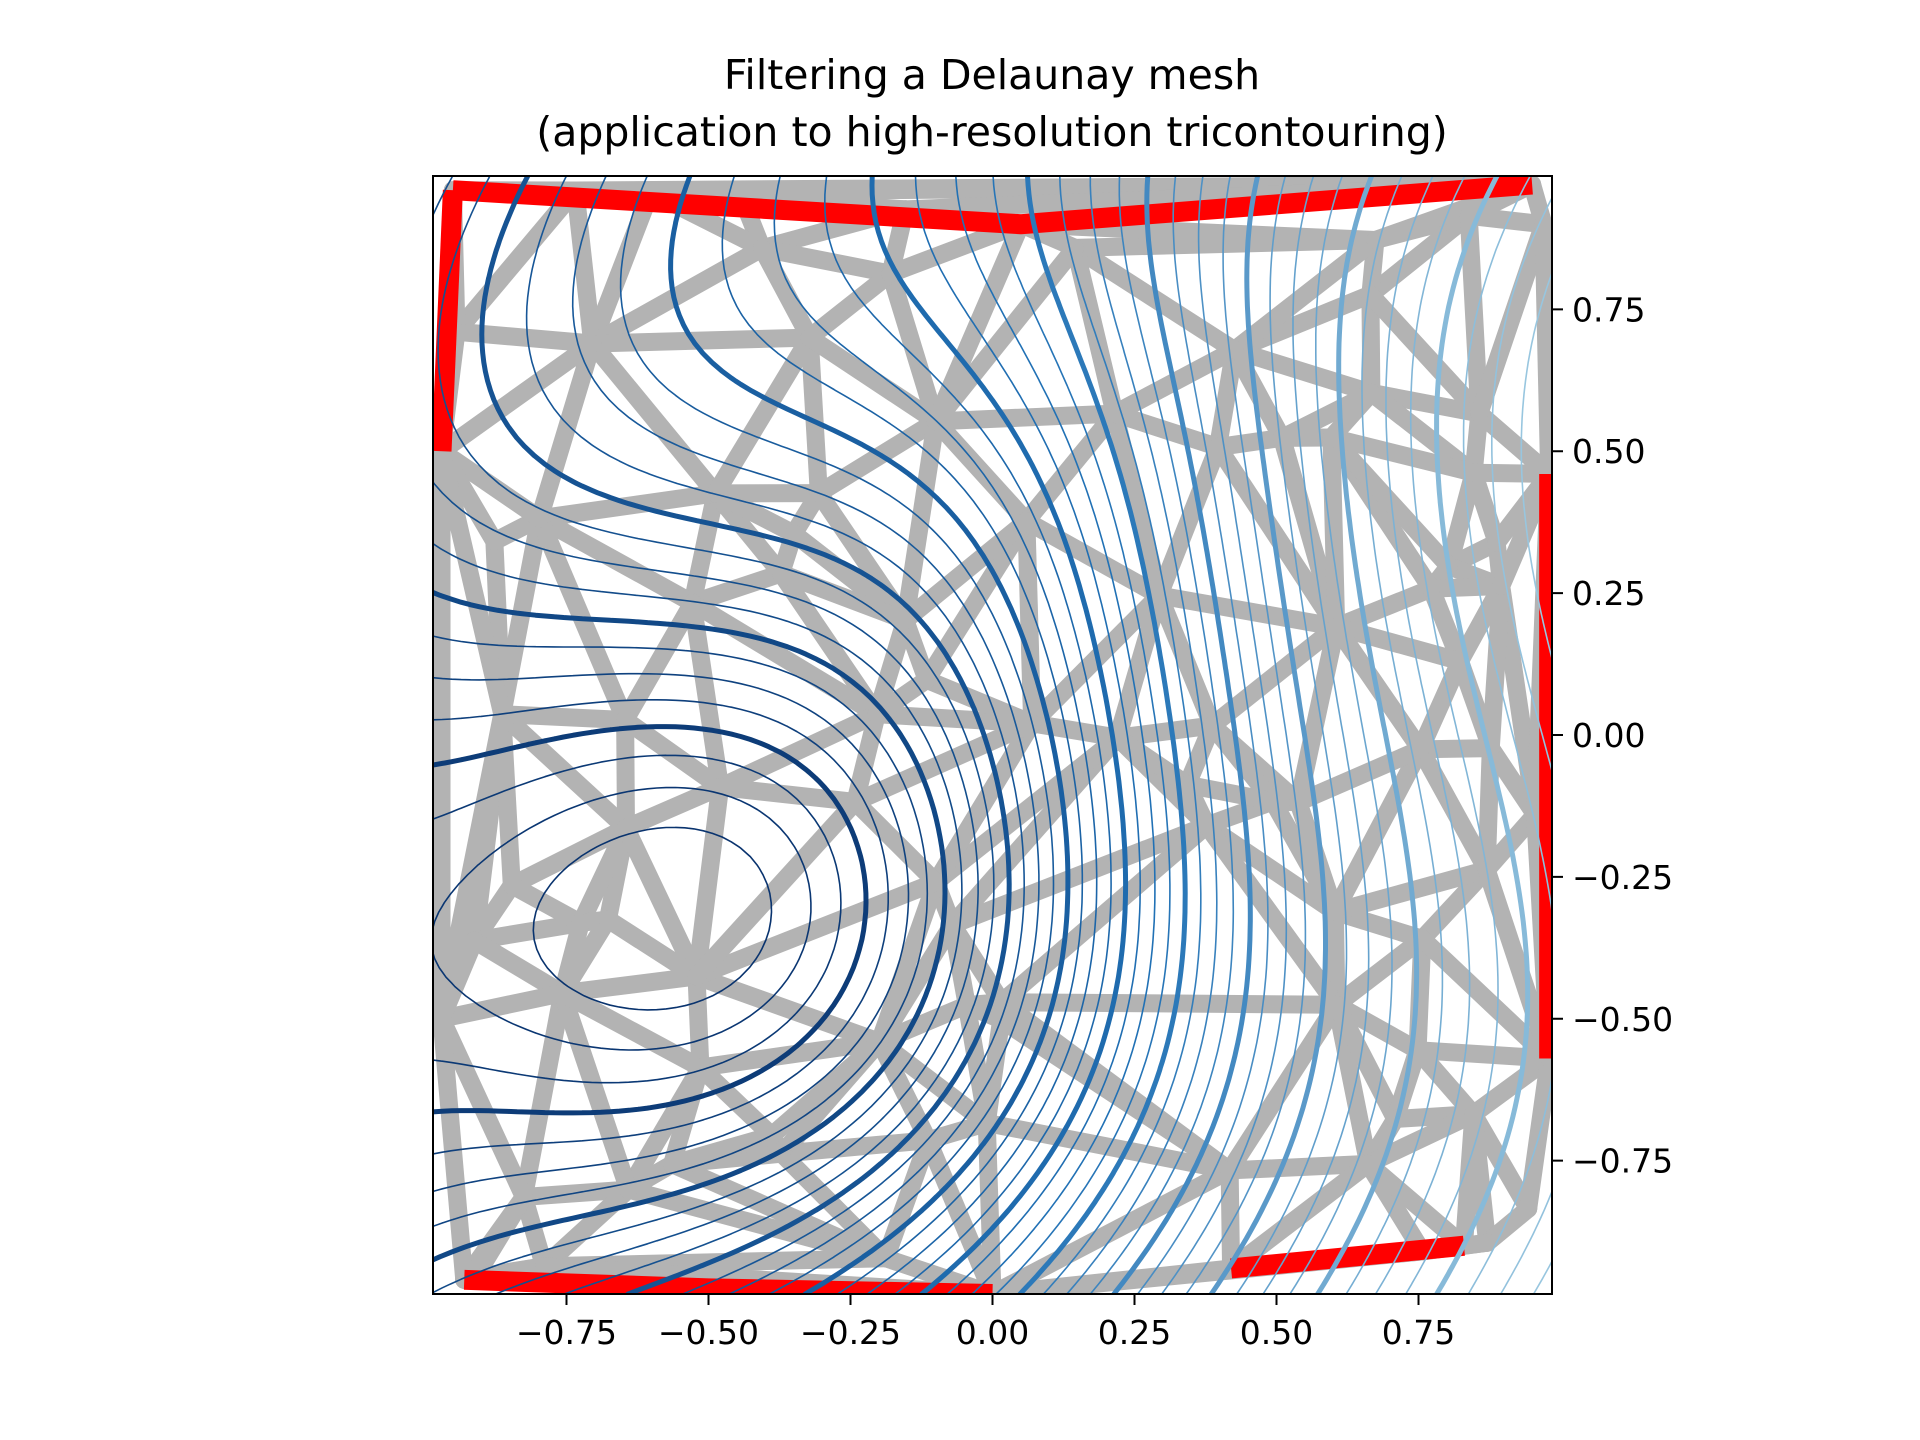 The image size is (1920, 1440). What do you see at coordinates (1276, 1332) in the screenshot?
I see `x-tick-label: 0.50` at bounding box center [1276, 1332].